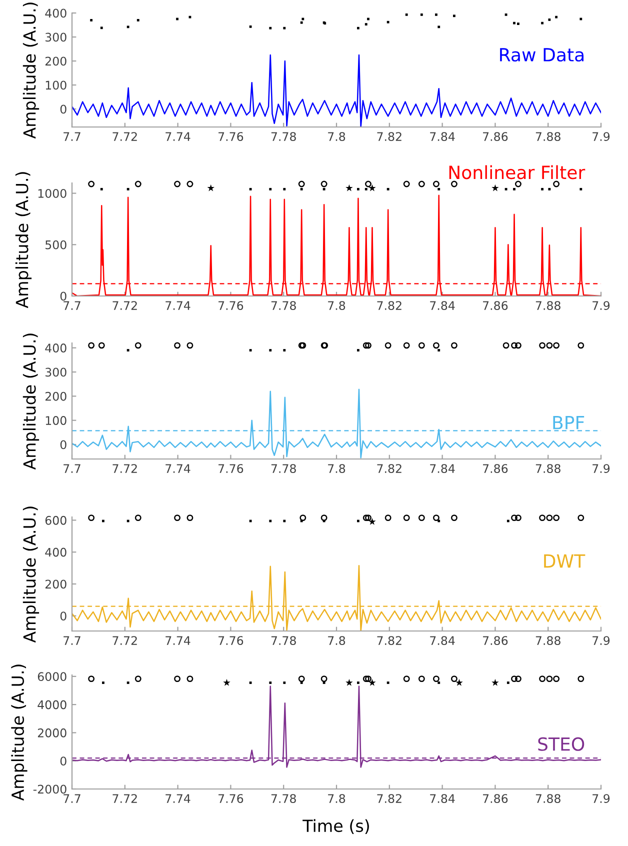 Image resolution: width=628 pixels, height=846 pixels. Describe the element at coordinates (56, 245) in the screenshot. I see `y-tick-label: 500` at that location.